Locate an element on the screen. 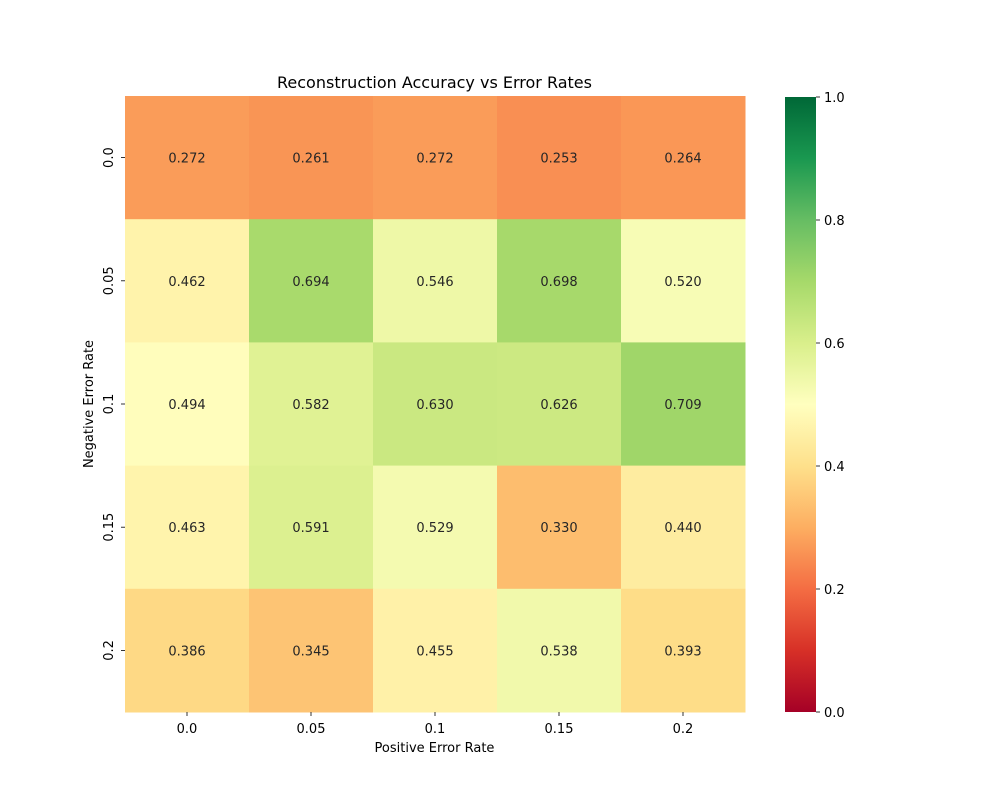  y-axis-ticks: 0.0 0.05 0.1 0.15 0.2 is located at coordinates (113, 404).